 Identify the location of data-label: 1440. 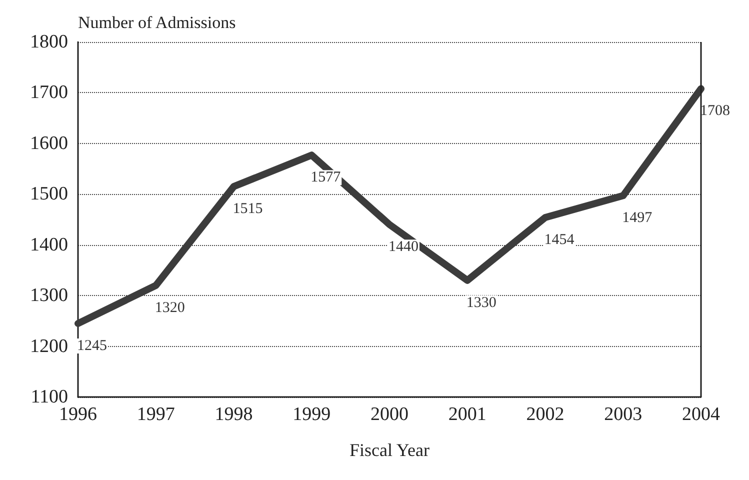
(403, 247).